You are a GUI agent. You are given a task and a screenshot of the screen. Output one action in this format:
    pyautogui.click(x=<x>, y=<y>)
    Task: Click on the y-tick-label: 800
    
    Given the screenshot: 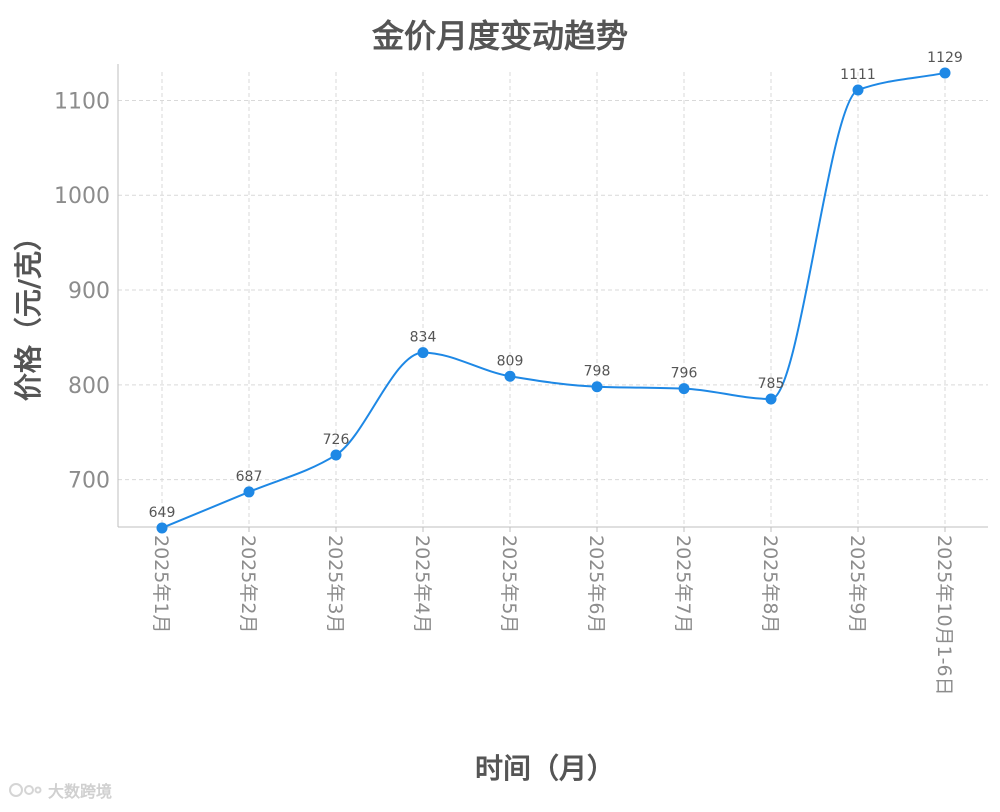 What is the action you would take?
    pyautogui.click(x=89, y=386)
    